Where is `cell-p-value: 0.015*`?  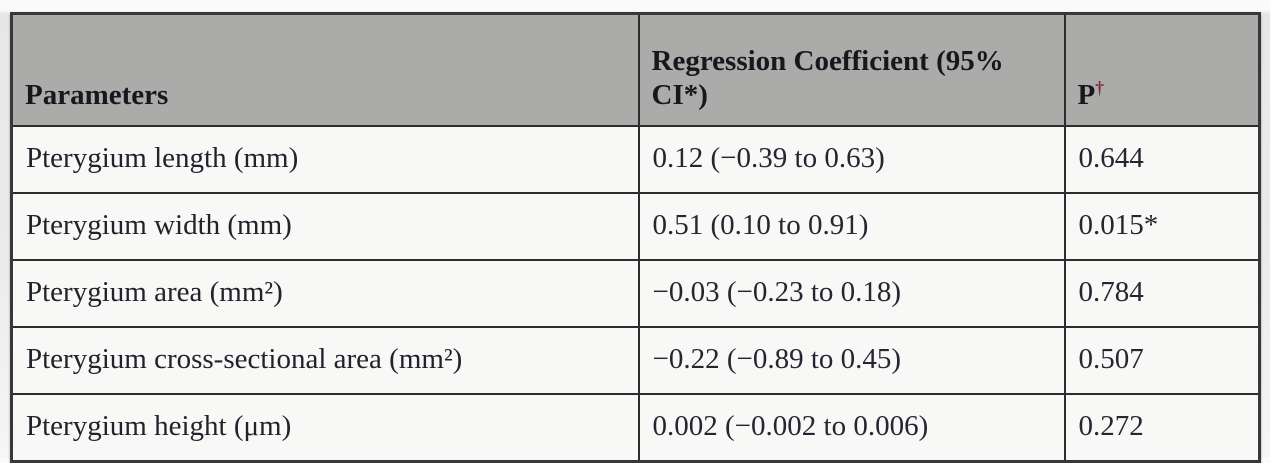 cell-p-value: 0.015* is located at coordinates (1162, 226).